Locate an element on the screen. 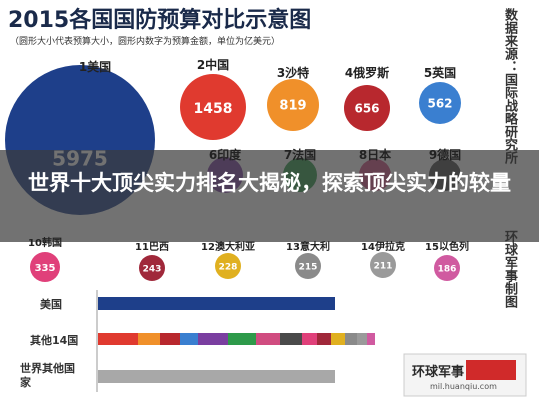 This screenshot has width=539, height=400. amount: 1458 is located at coordinates (213, 109).